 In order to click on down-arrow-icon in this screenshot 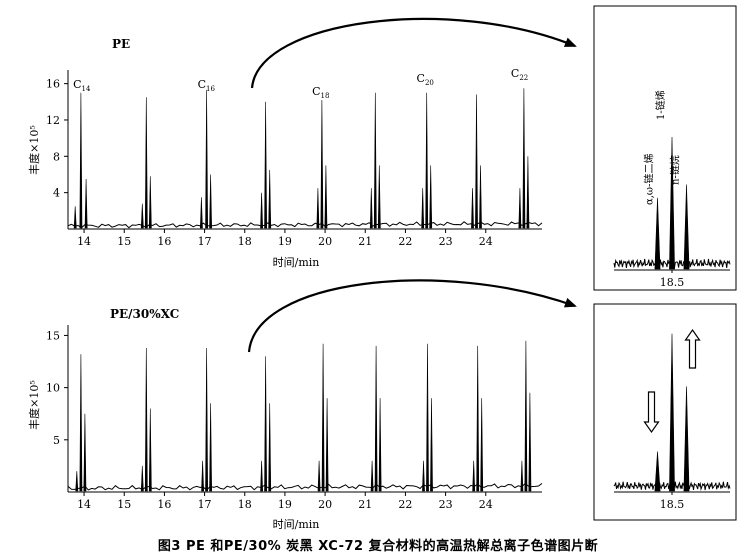, I will do `click(651, 412)`.